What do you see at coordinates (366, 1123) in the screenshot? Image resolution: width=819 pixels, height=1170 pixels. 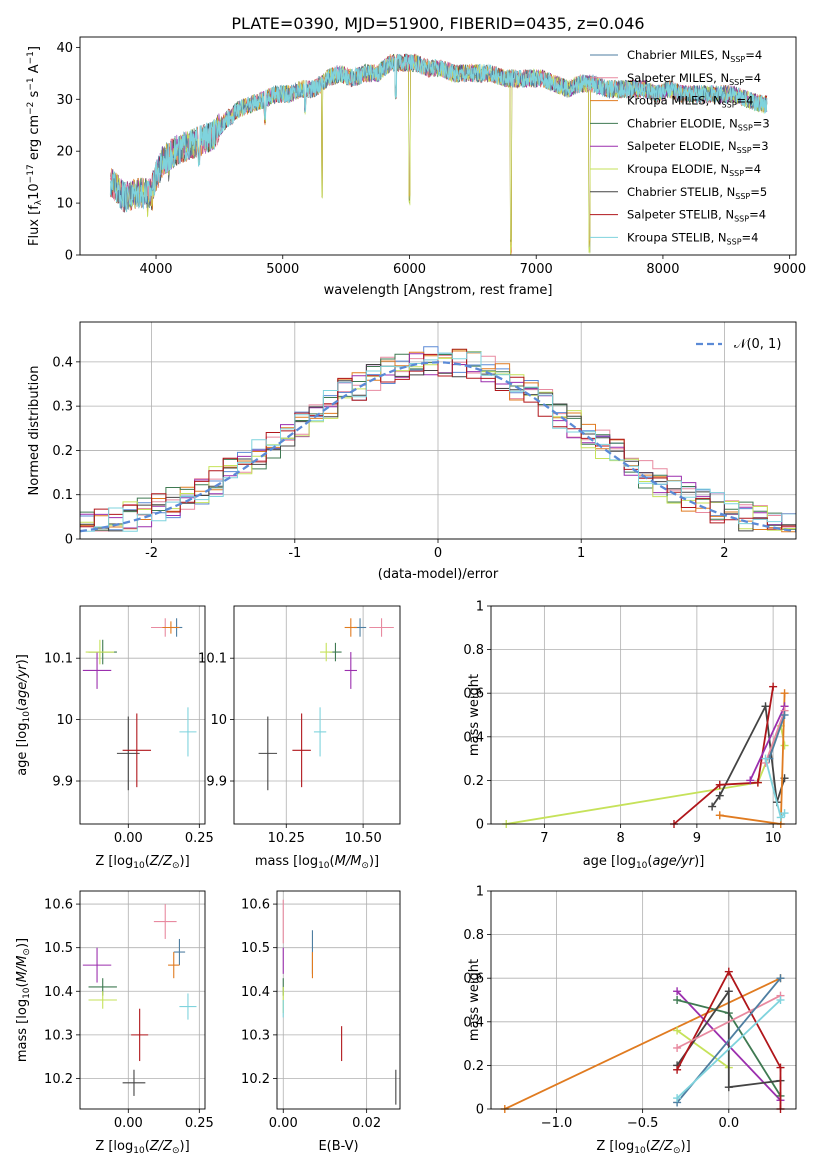 I see `x-tick-label: 0.02` at bounding box center [366, 1123].